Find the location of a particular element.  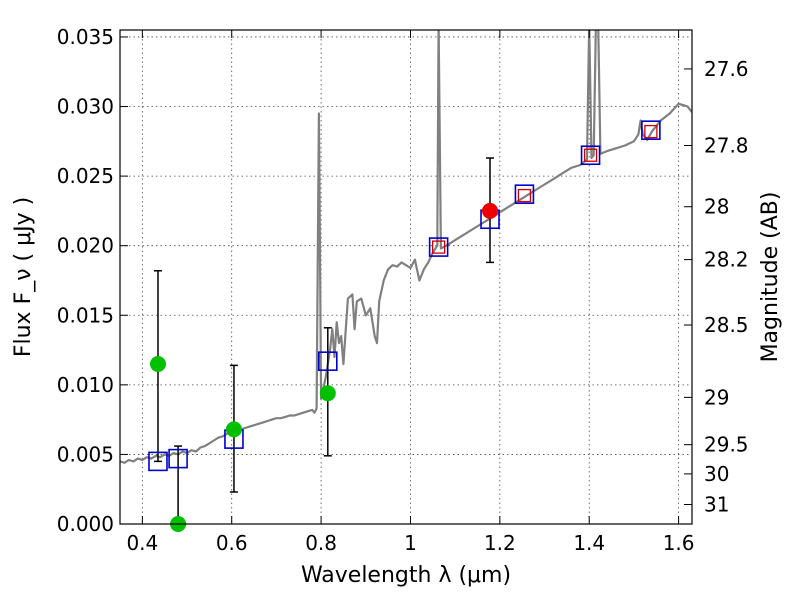

y2-tick-label: 29 is located at coordinates (716, 397).